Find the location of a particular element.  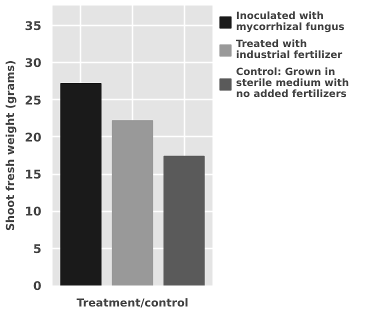

y-tick-label: 30 is located at coordinates (33, 63).